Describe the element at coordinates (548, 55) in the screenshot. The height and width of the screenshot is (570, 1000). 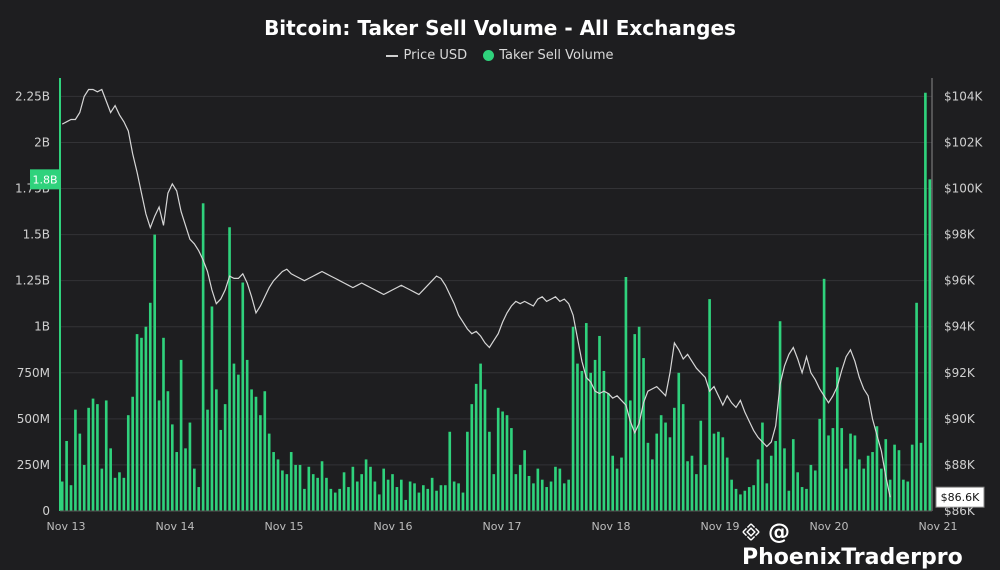
I see `legend-item-volume: Taker Sell Volume` at that location.